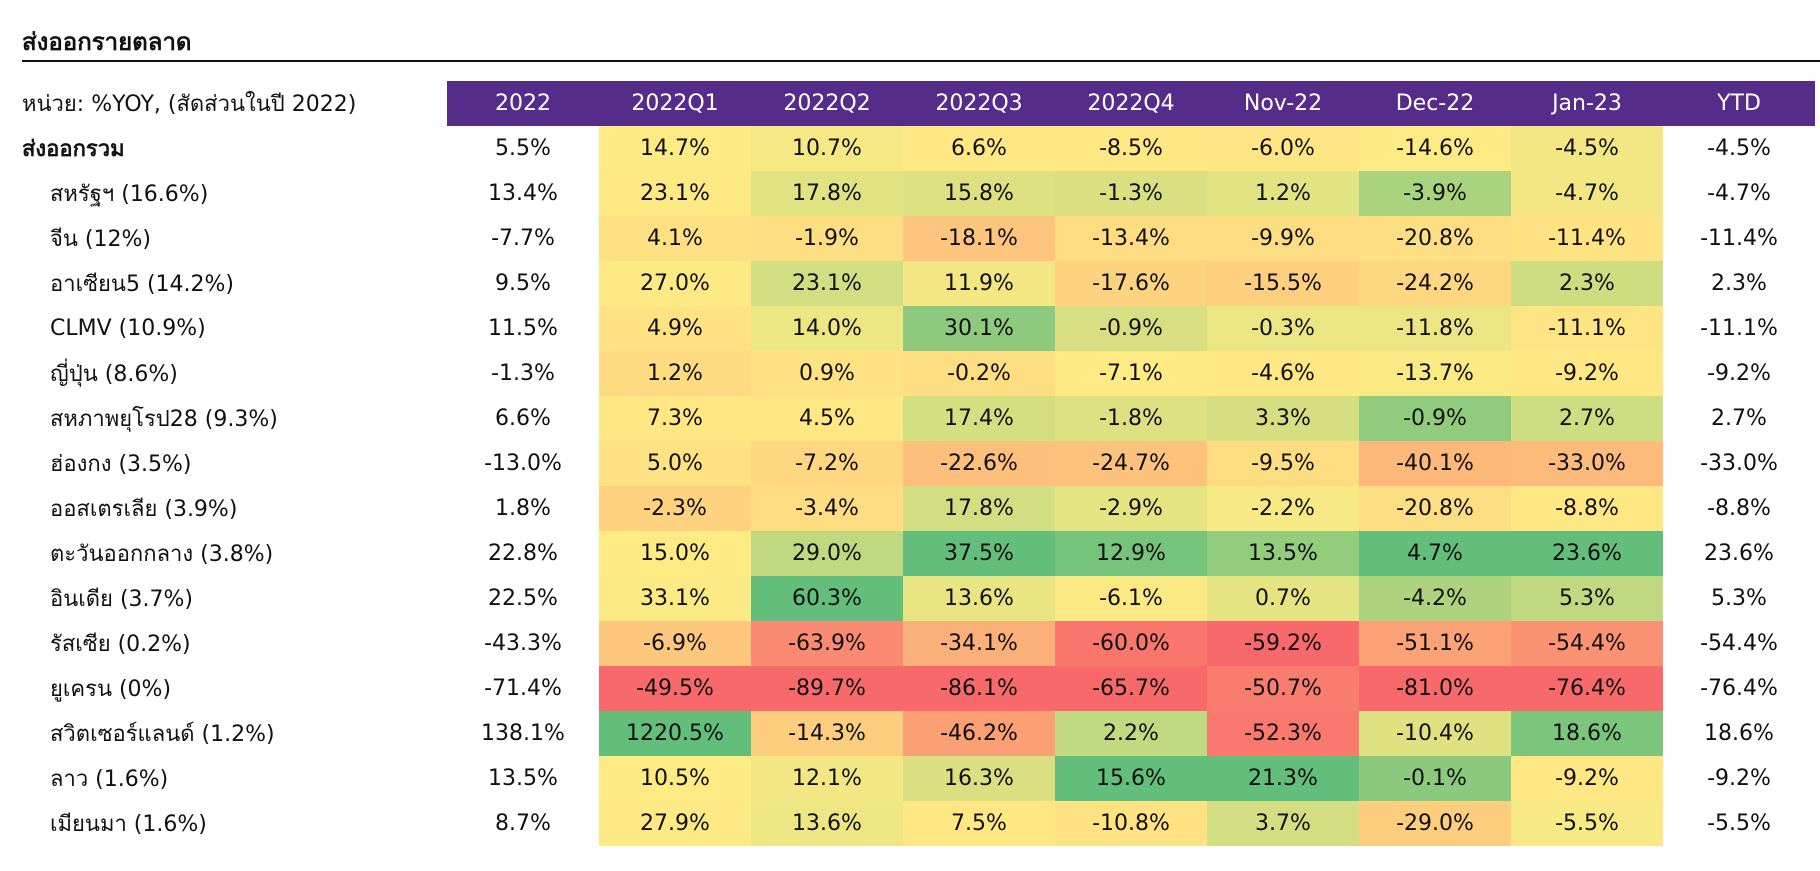  Describe the element at coordinates (1739, 193) in the screenshot. I see `value-cell: -4.7%` at that location.